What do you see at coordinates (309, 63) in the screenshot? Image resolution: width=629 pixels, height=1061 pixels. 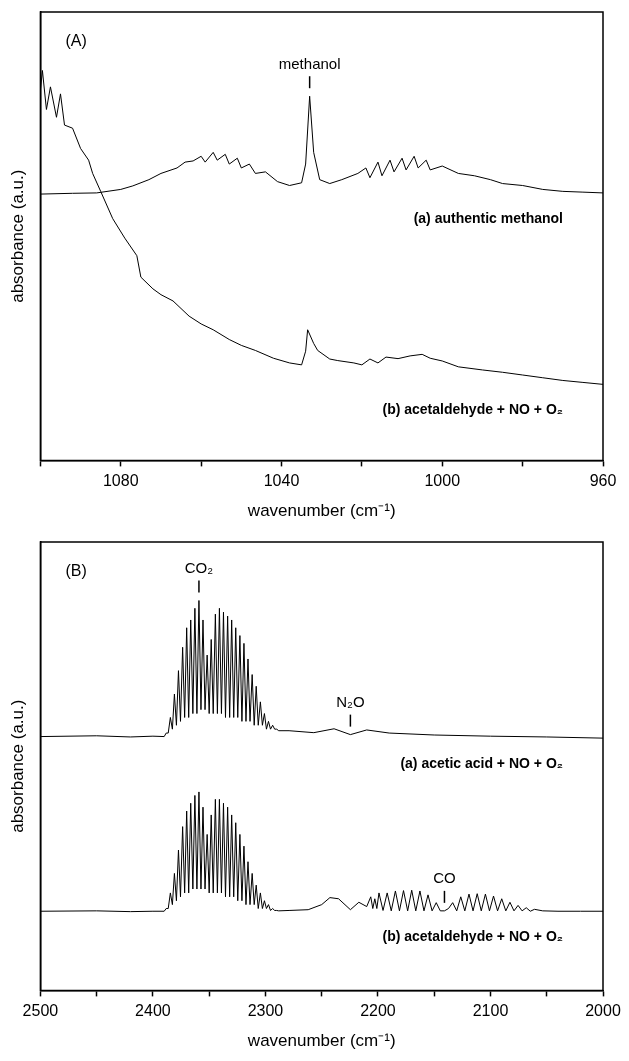 I see `annotation: methanol` at bounding box center [309, 63].